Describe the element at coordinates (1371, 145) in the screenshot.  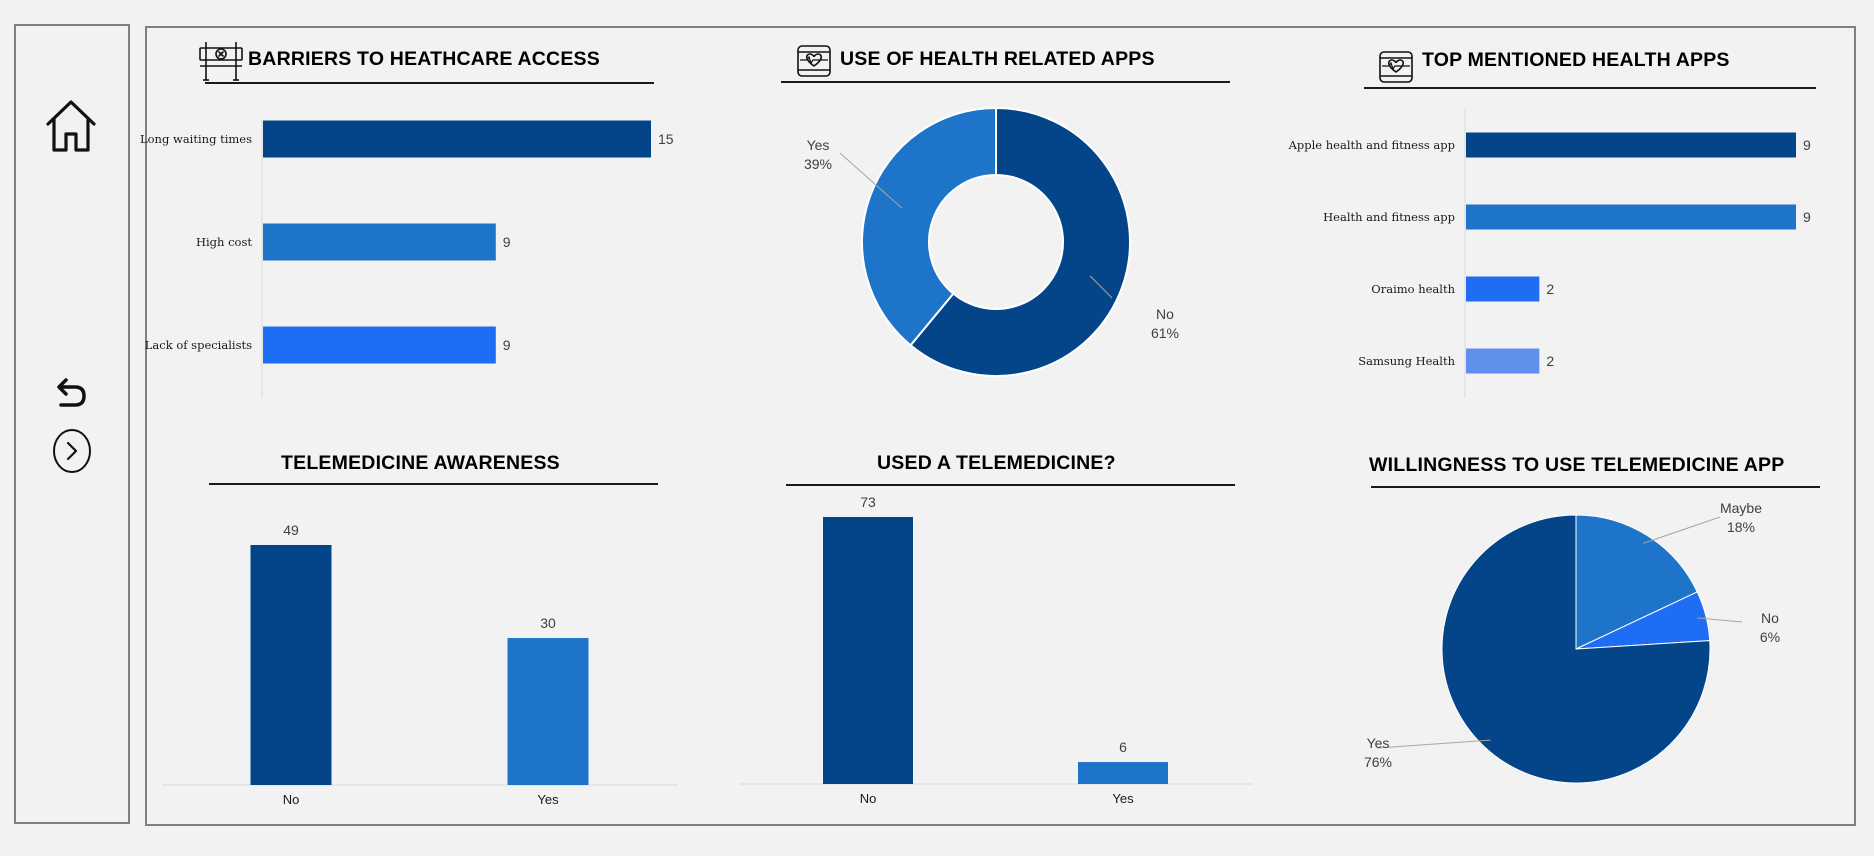
I see `top_apps-category-label: Apple health and fitness app` at that location.